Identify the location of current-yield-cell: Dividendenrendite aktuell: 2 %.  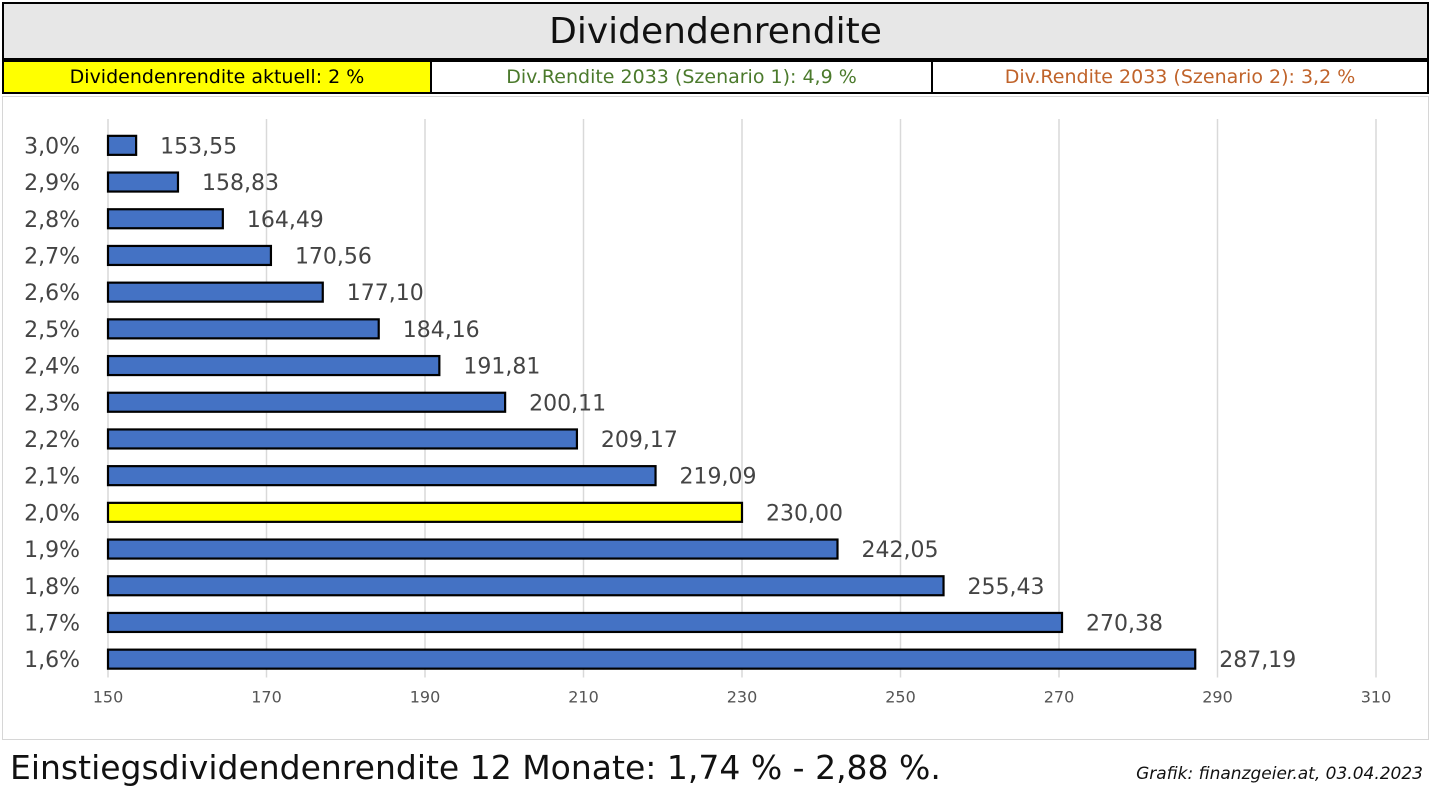
(217, 77).